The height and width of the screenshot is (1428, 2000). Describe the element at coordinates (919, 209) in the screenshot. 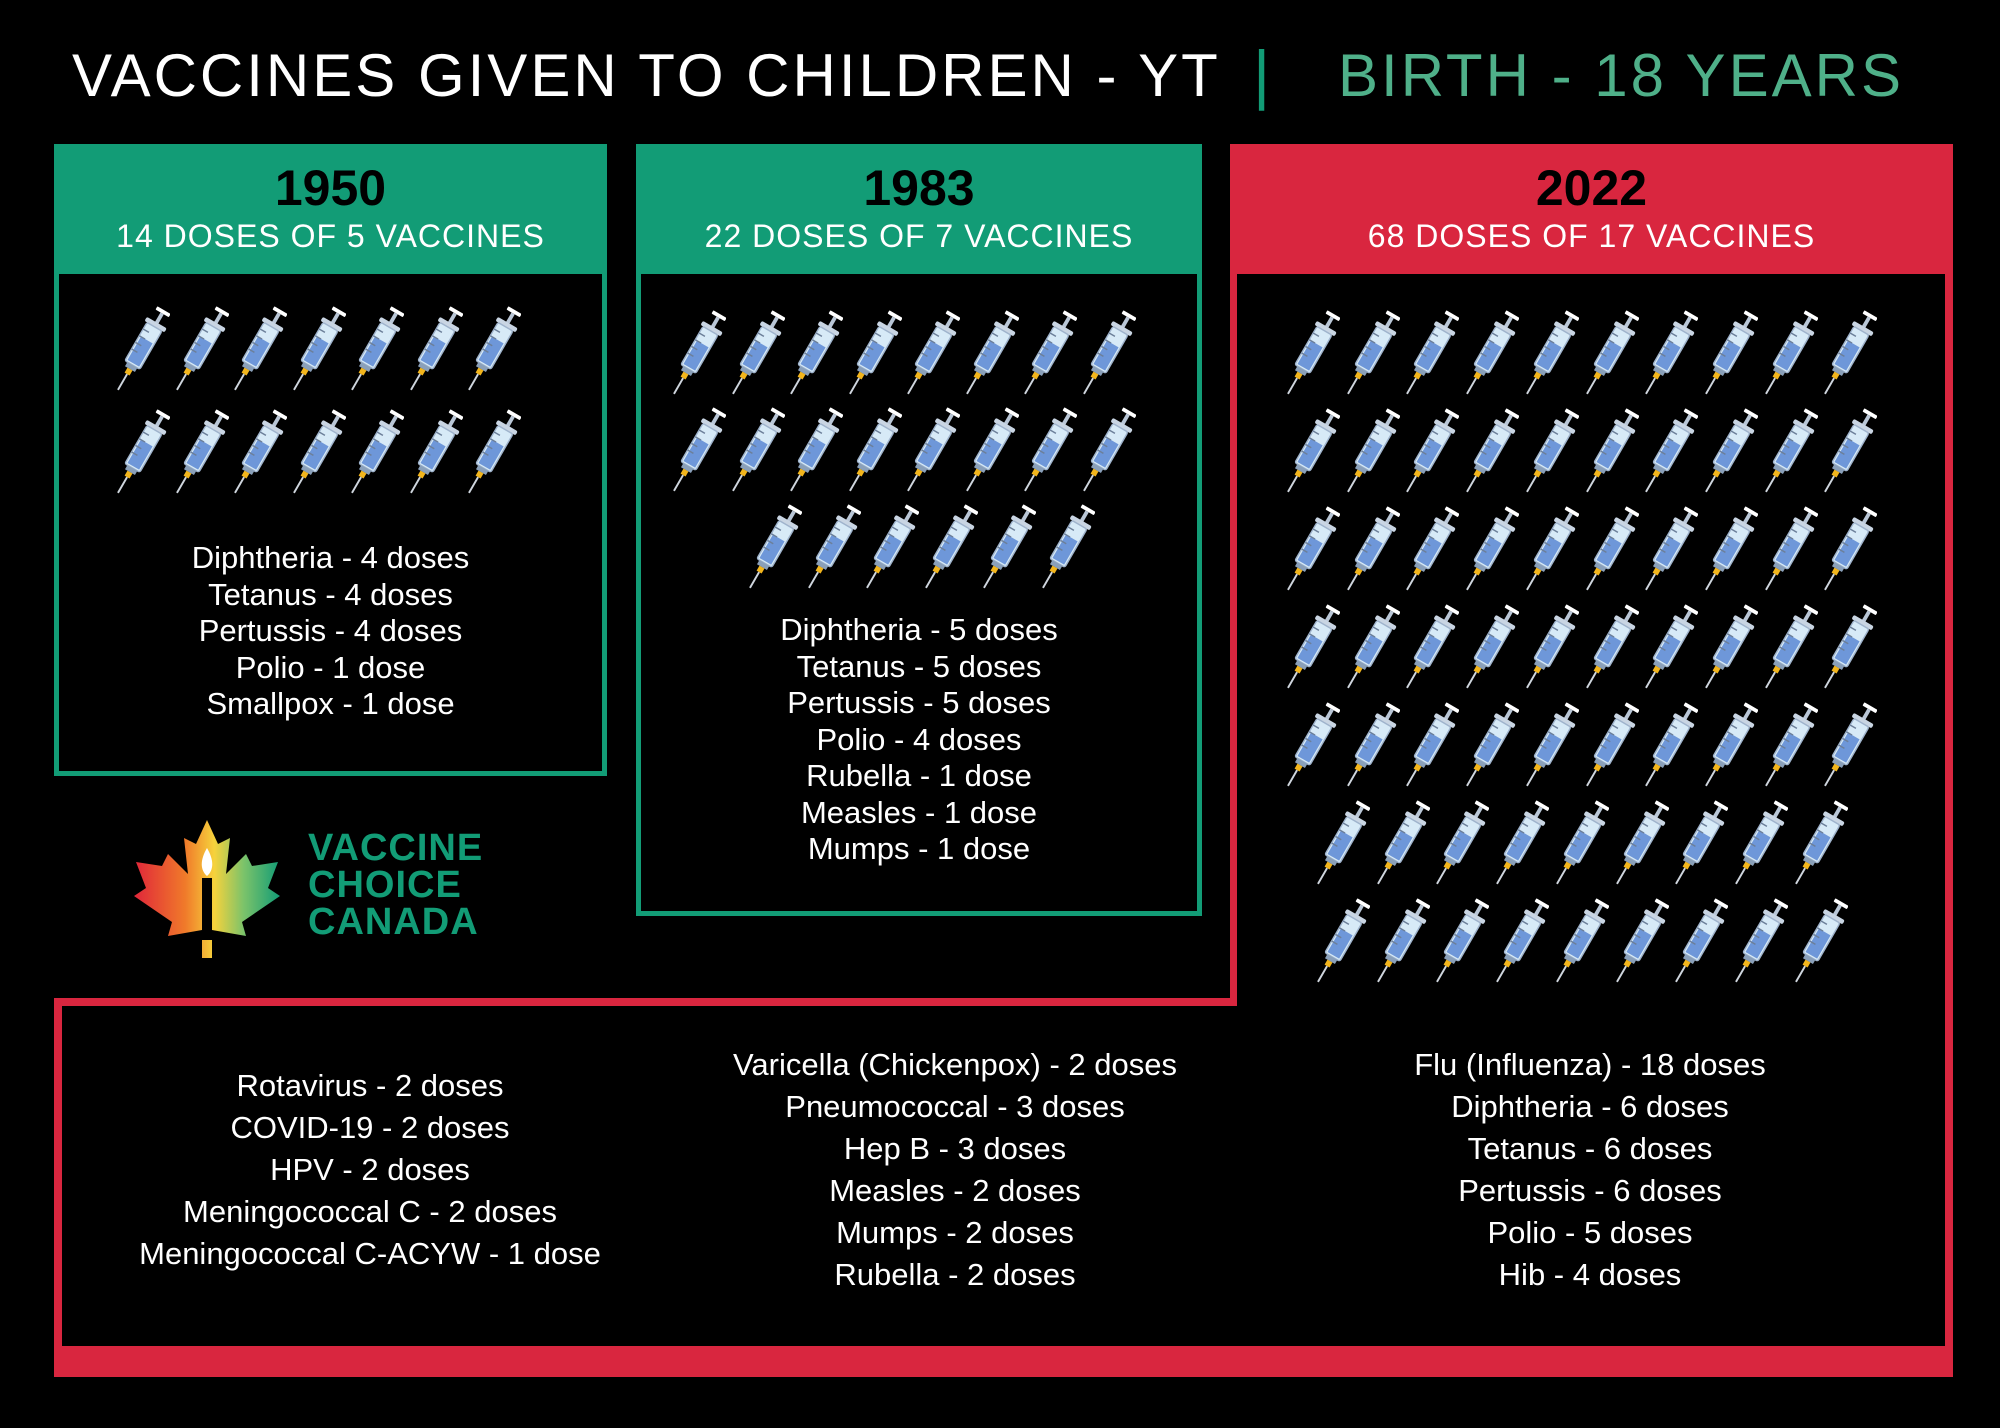

I see `panel-1983-header: 1983 22 DOSES OF 7 VACCINES` at that location.